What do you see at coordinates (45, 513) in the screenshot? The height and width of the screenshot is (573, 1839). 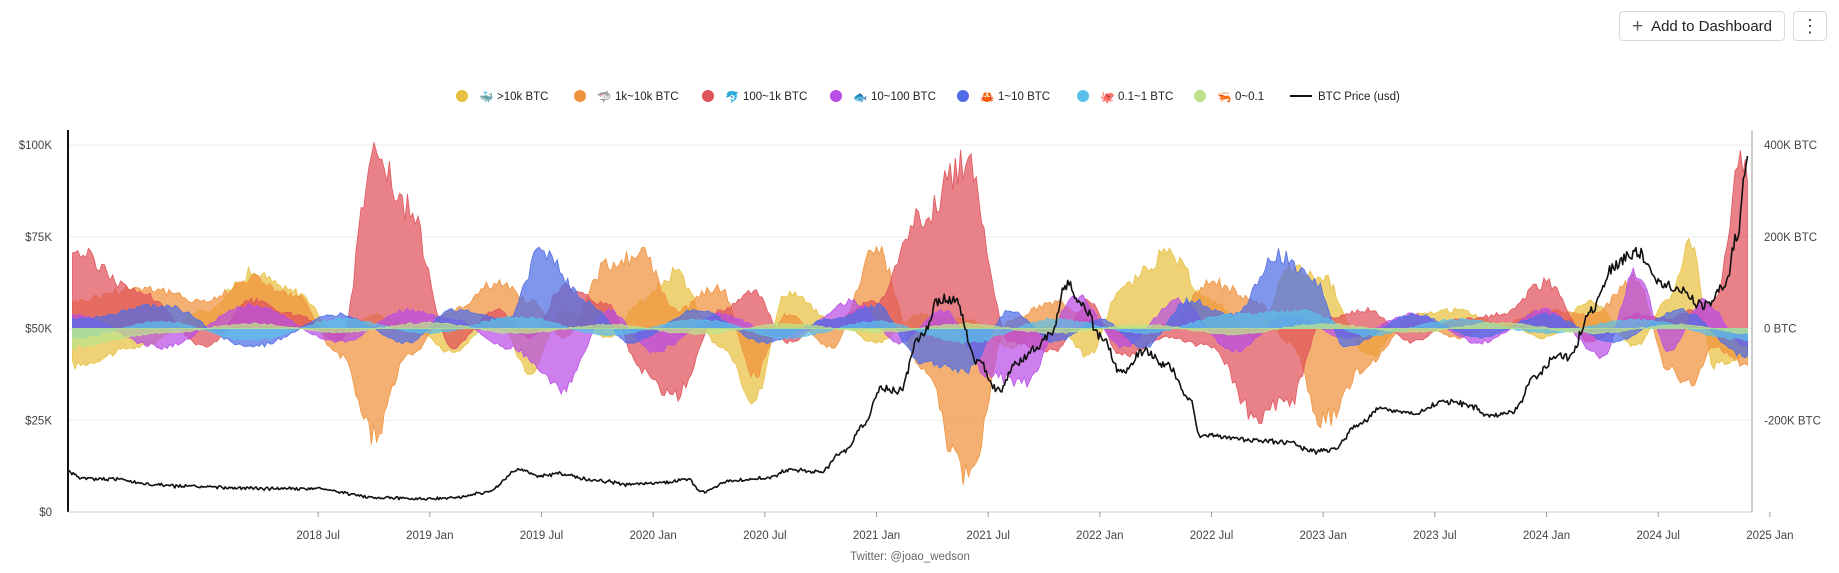 I see `y-left-tick-label: $0` at bounding box center [45, 513].